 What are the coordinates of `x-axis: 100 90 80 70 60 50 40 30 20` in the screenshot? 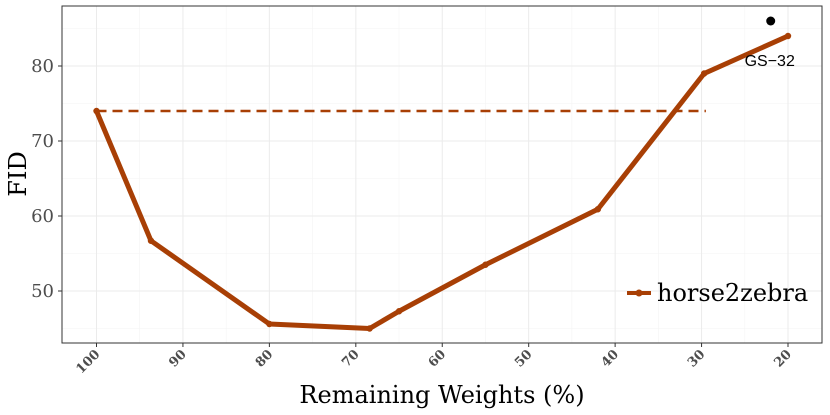 It's located at (434, 360).